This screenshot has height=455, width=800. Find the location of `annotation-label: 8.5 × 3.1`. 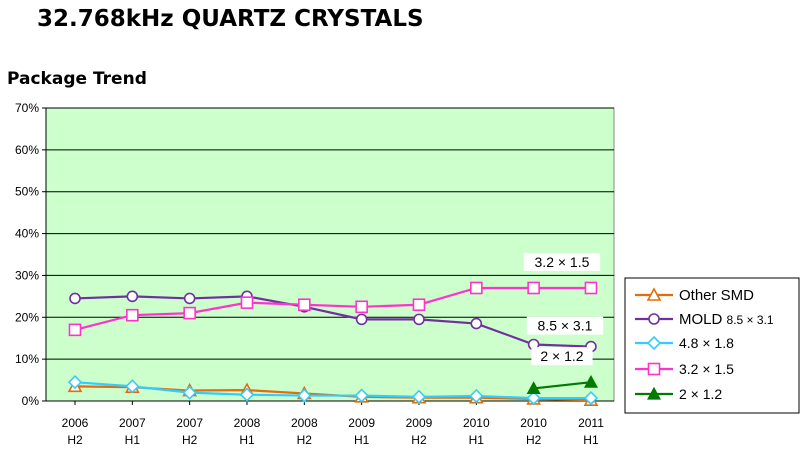

annotation-label: 8.5 × 3.1 is located at coordinates (565, 326).